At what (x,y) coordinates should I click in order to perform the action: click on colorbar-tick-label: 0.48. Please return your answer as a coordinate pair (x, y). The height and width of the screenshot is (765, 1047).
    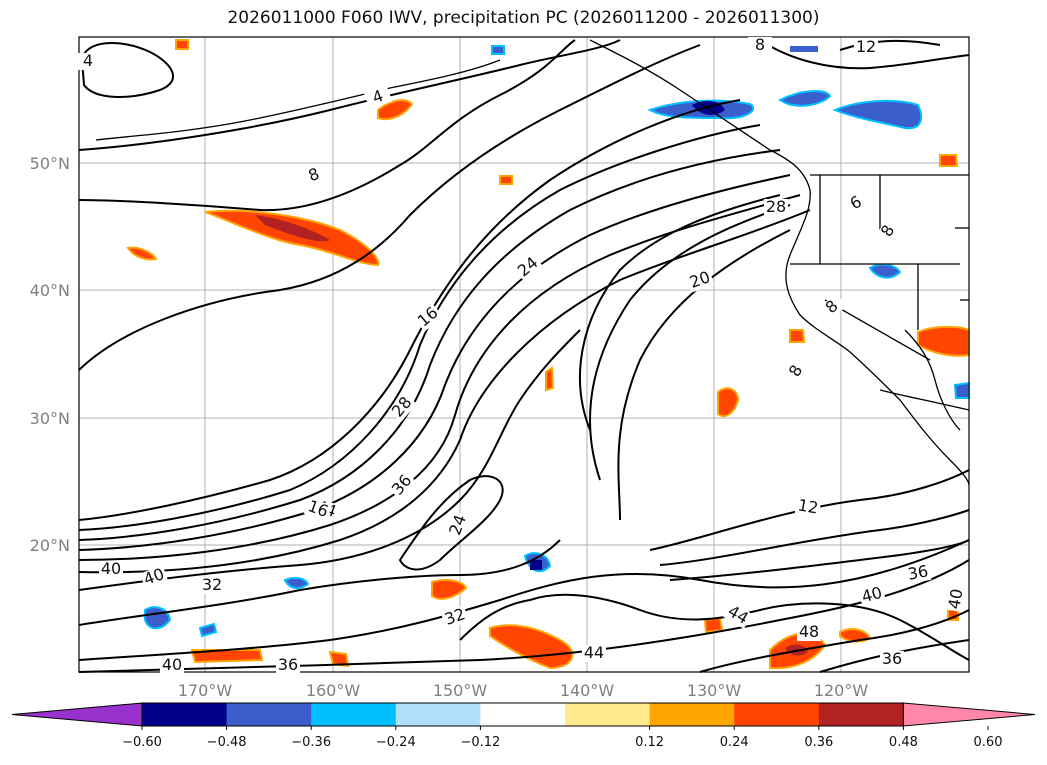
    Looking at the image, I should click on (903, 742).